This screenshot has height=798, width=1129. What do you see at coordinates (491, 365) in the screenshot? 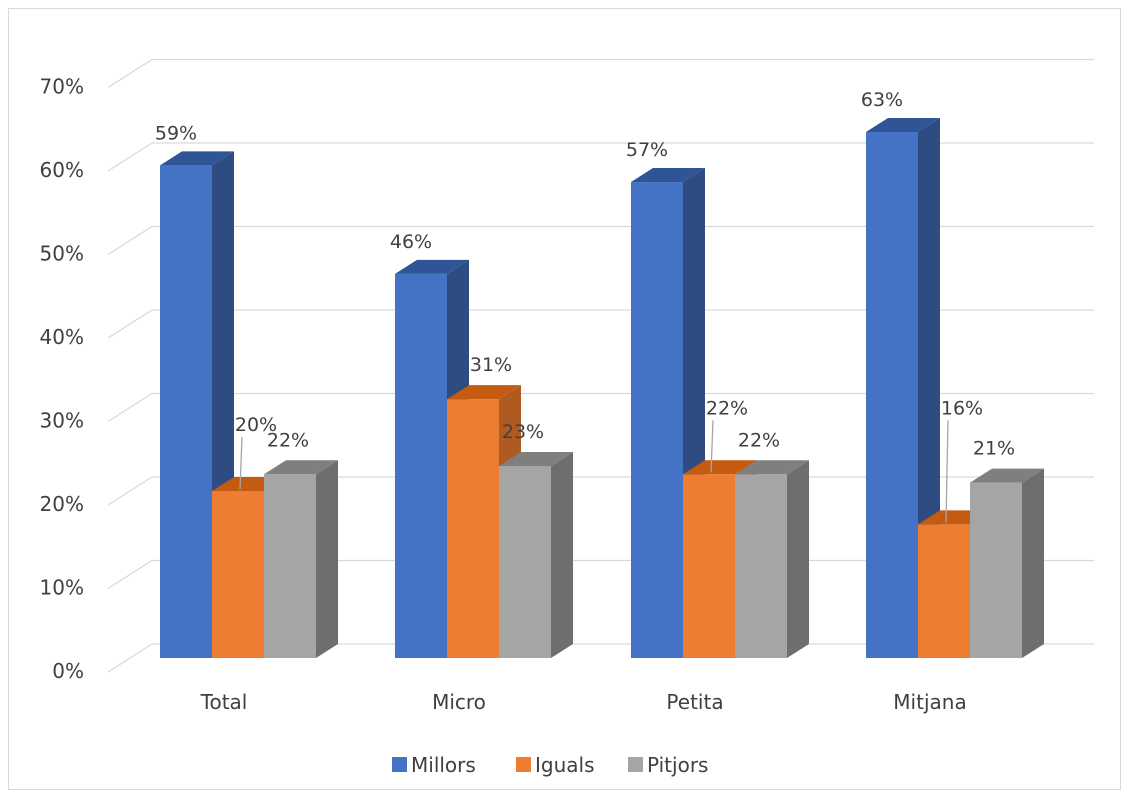
I see `data-label: 31%` at bounding box center [491, 365].